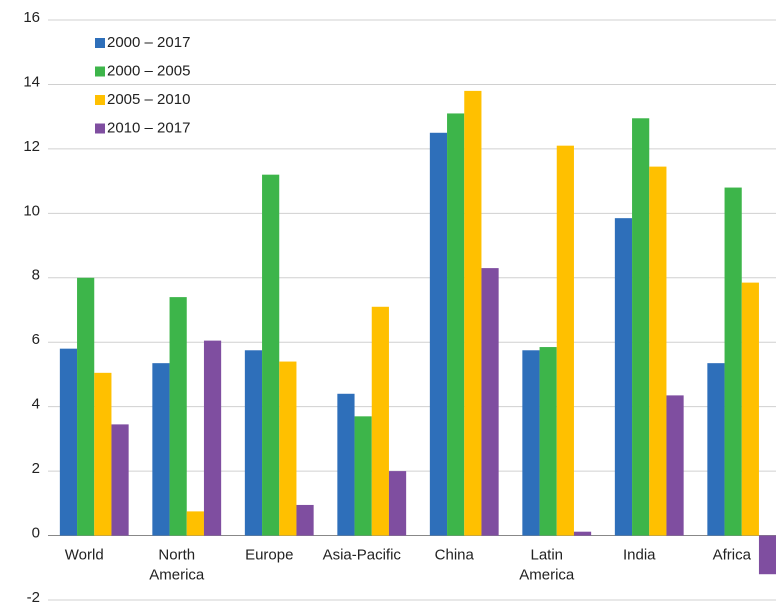 This screenshot has width=776, height=606. What do you see at coordinates (269, 555) in the screenshot?
I see `x-tick-label: Europe` at bounding box center [269, 555].